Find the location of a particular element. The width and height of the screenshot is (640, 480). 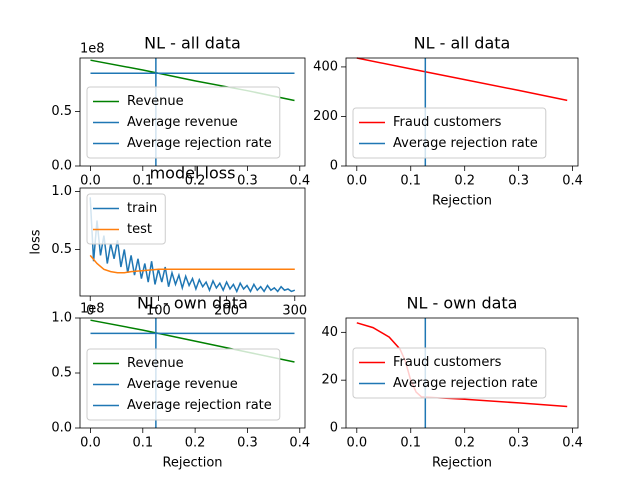

x-tick-label: 200 is located at coordinates (226, 311).